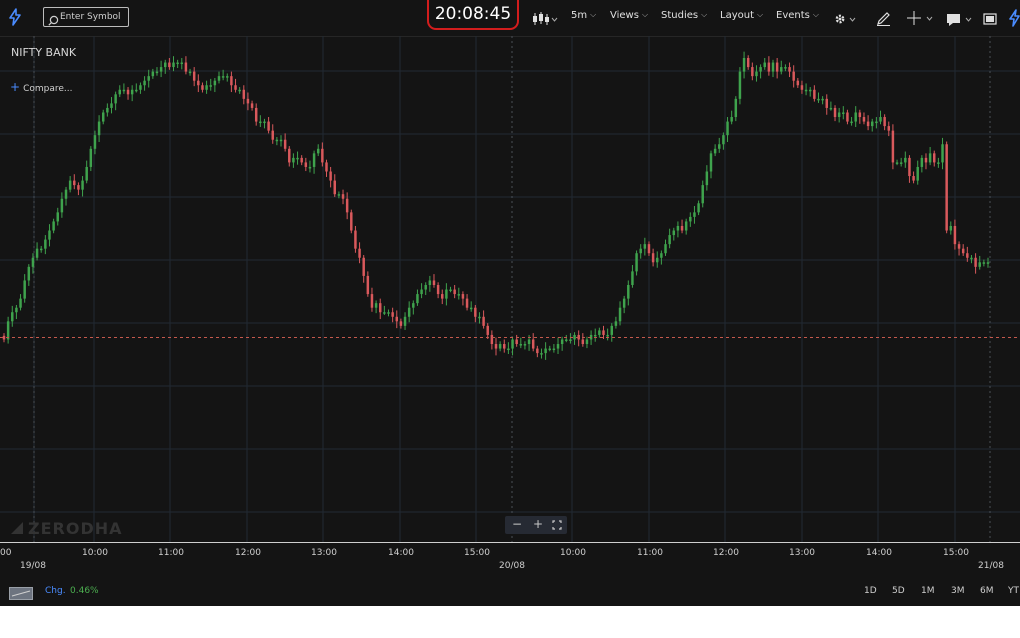  I want to click on studies-menu: Studies ⌵, so click(684, 15).